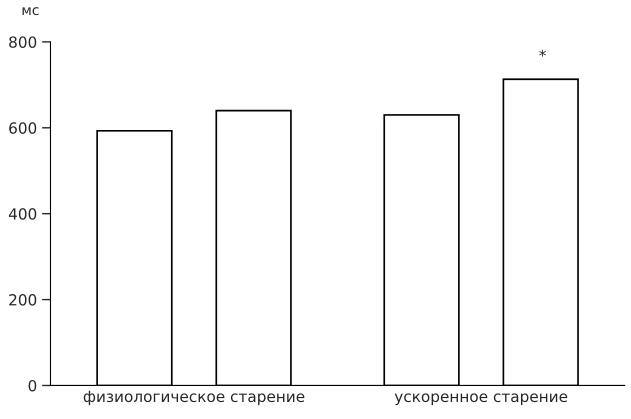  I want to click on annotation: *, so click(542, 53).